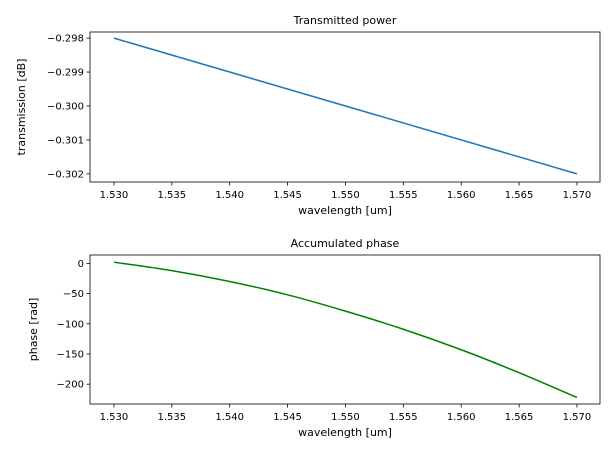  What do you see at coordinates (345, 20) in the screenshot?
I see `chart-title: Transmitted power` at bounding box center [345, 20].